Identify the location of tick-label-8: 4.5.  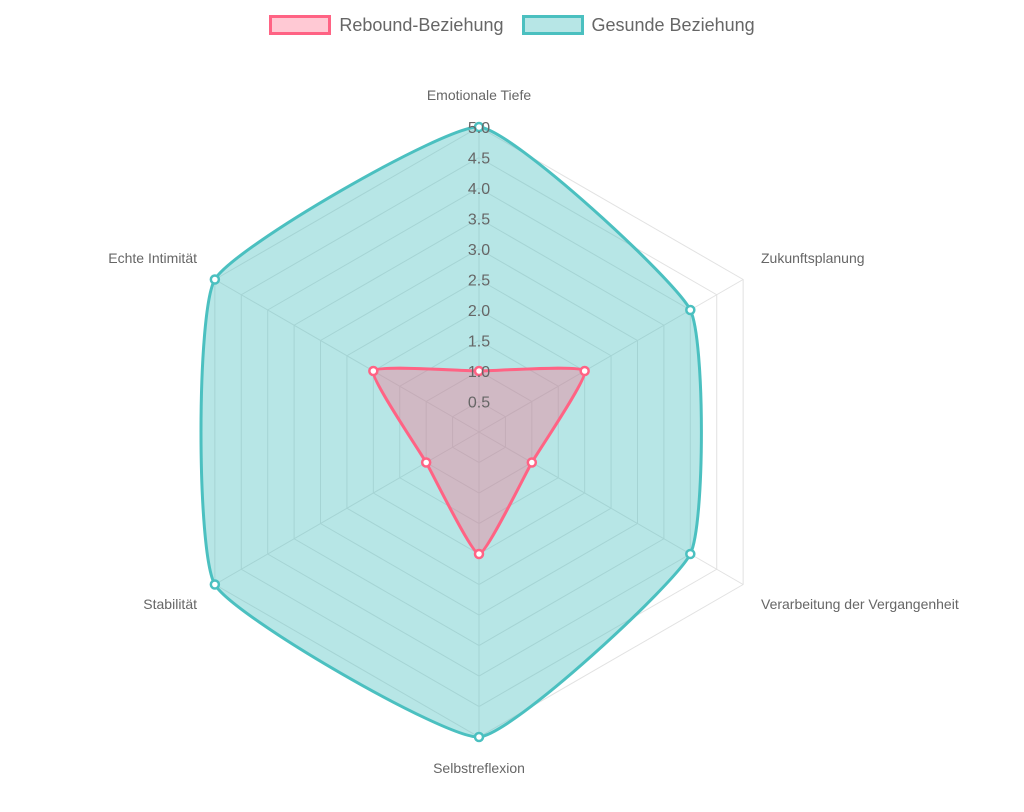
(479, 159).